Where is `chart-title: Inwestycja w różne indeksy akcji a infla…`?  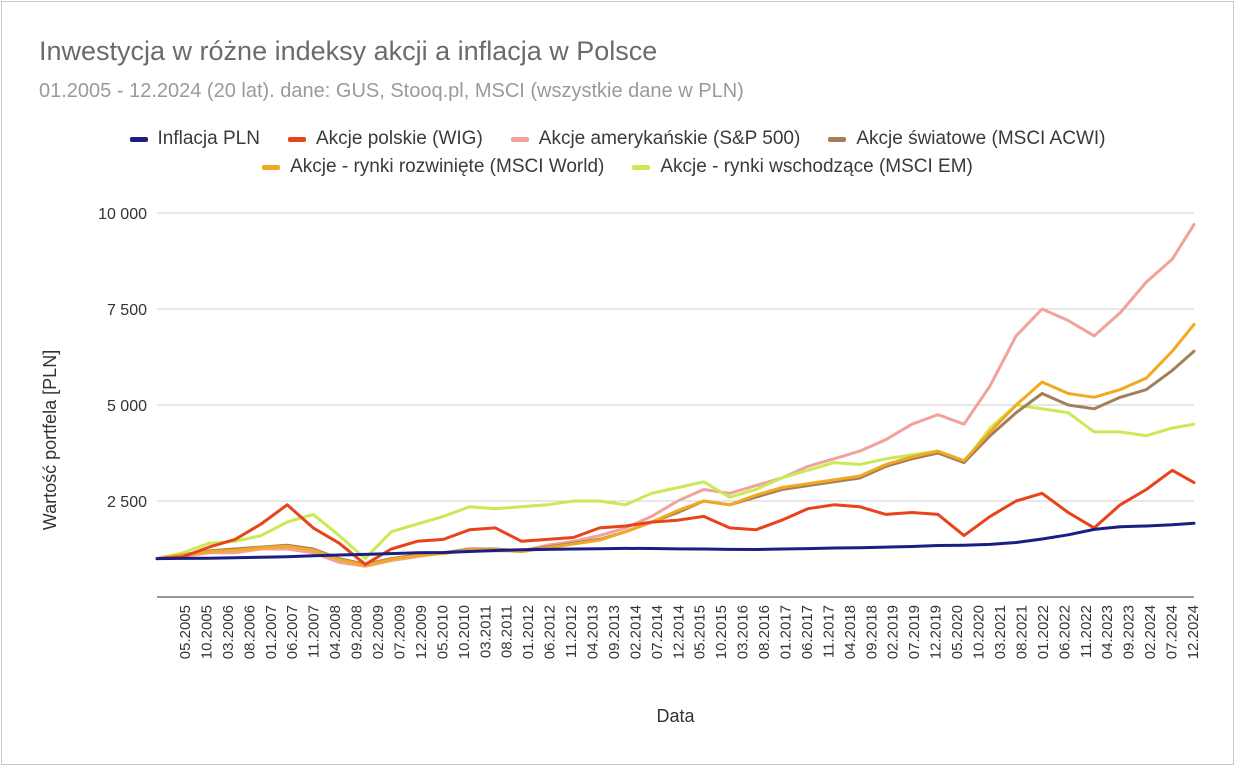 chart-title: Inwestycja w różne indeksy akcji a infla… is located at coordinates (348, 51).